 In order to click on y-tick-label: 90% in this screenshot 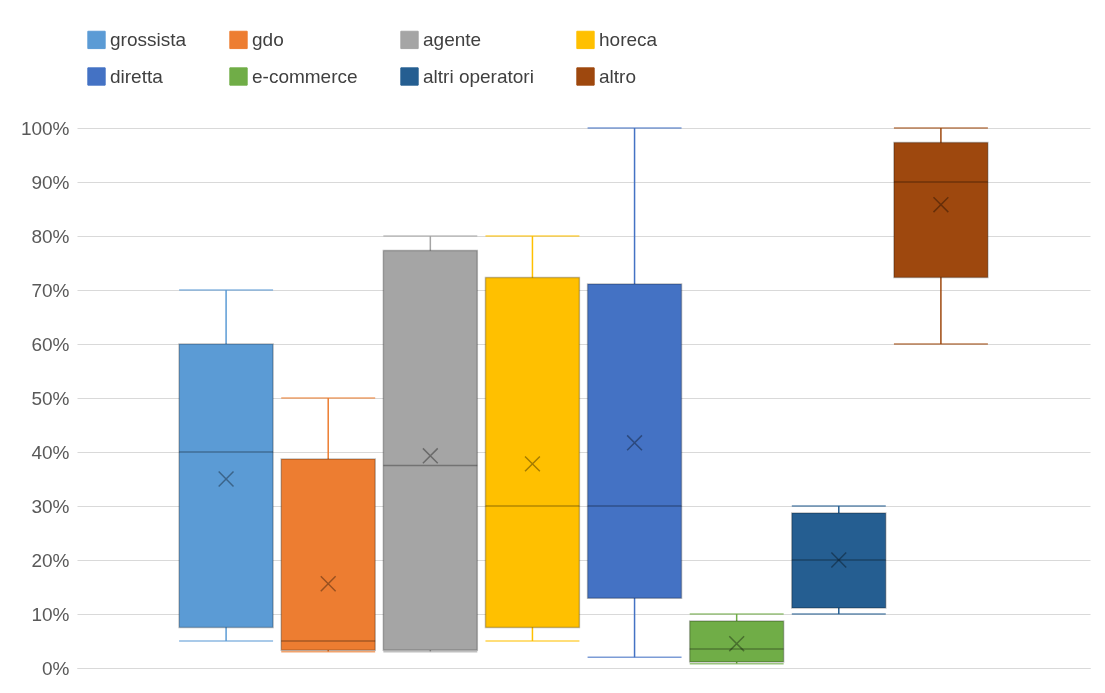, I will do `click(50, 182)`.